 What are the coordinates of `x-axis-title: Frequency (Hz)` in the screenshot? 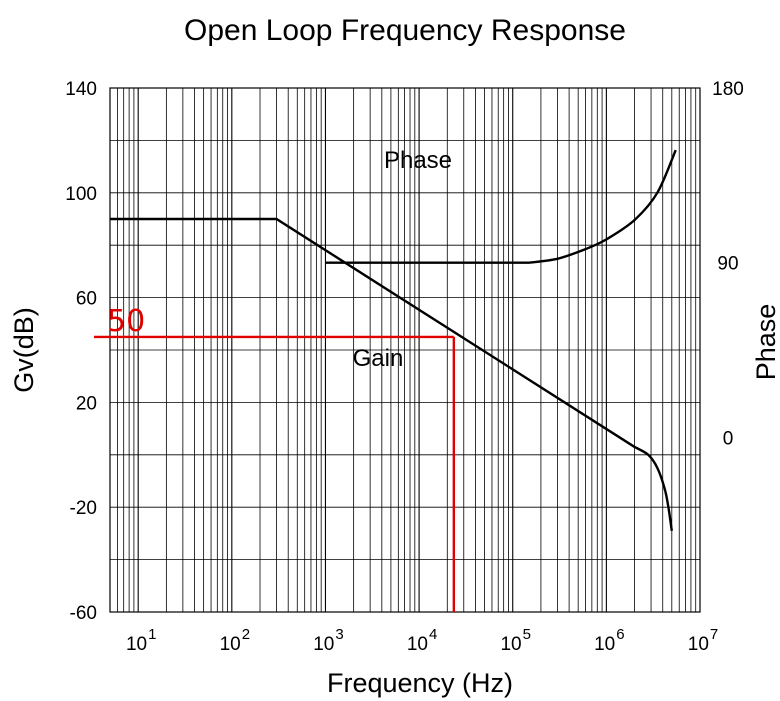 It's located at (420, 683).